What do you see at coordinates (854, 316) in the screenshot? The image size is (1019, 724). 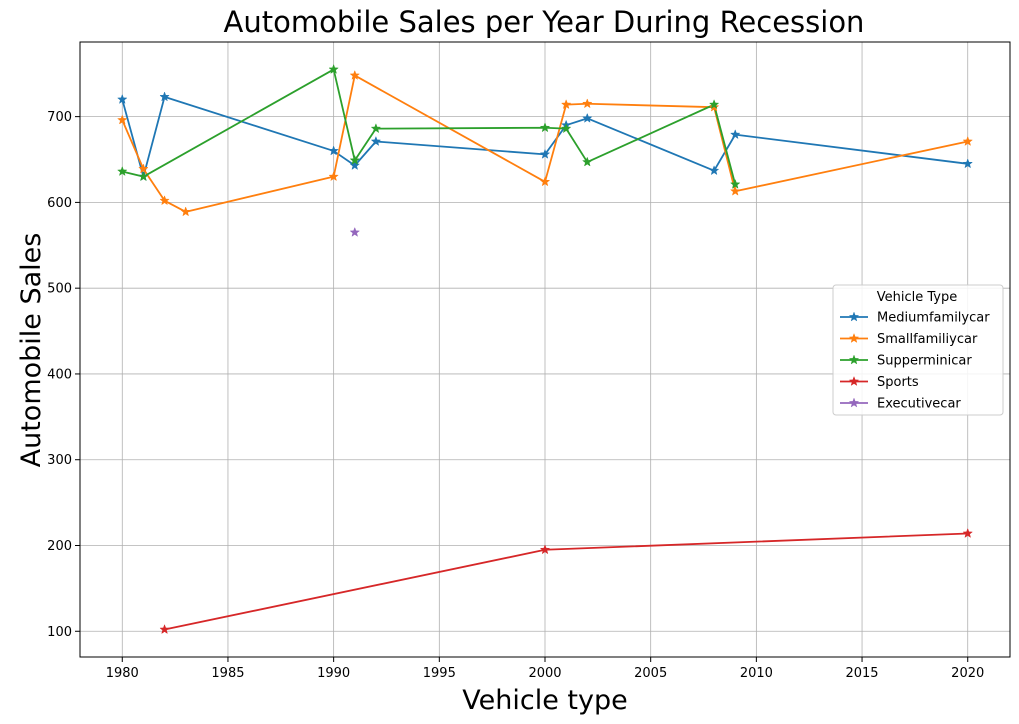 I see `legend-marker-mediumfamilycar` at bounding box center [854, 316].